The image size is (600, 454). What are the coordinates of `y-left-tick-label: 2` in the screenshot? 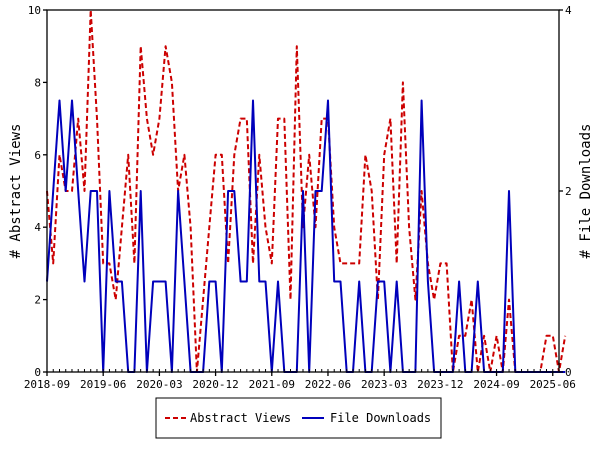 It's located at (37, 300).